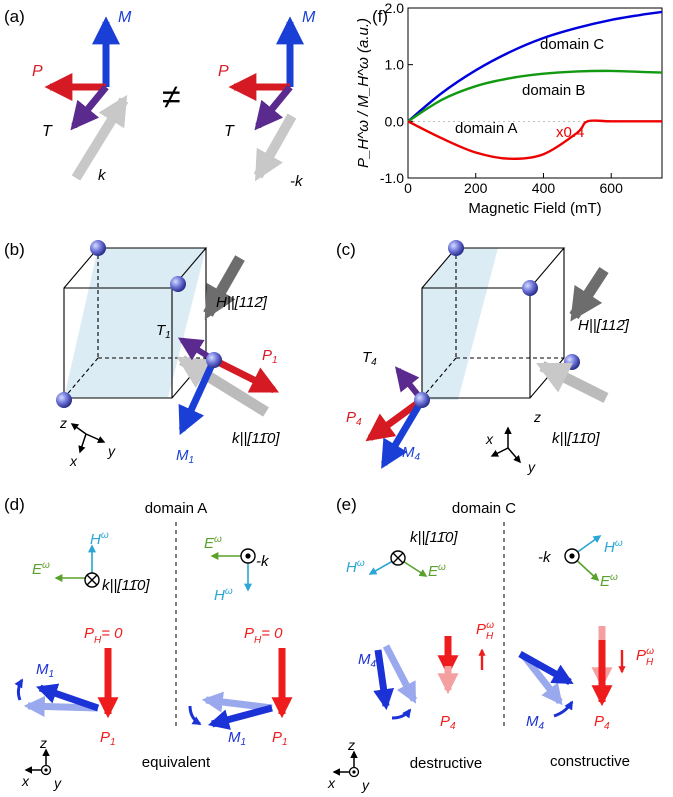 The image size is (673, 797). Describe the element at coordinates (163, 331) in the screenshot. I see `t1-label: T1` at that location.